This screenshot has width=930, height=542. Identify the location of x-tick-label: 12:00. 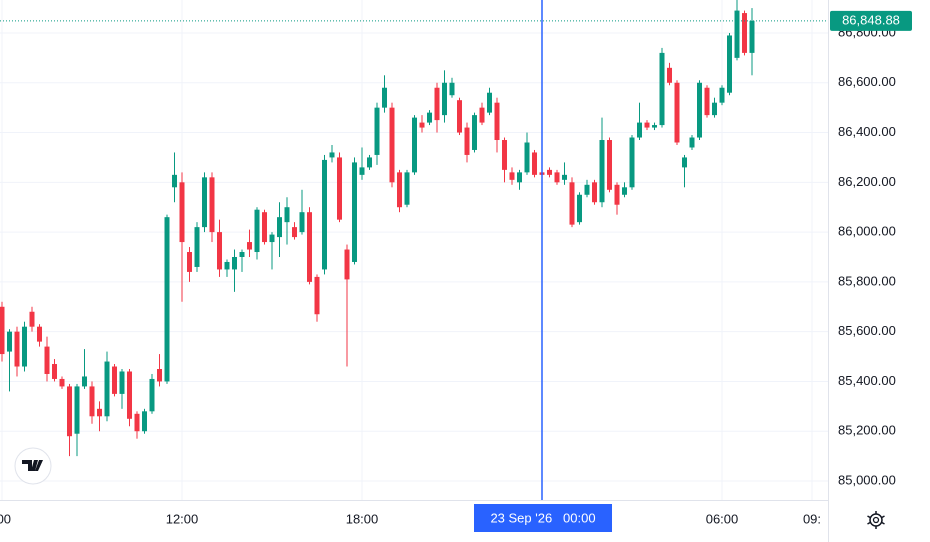
(182, 518).